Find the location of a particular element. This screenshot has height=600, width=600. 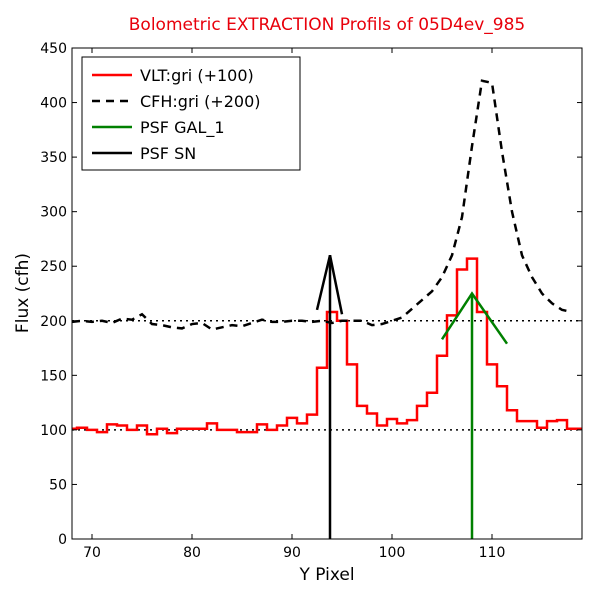

y-tick-label: 100 is located at coordinates (53, 431).